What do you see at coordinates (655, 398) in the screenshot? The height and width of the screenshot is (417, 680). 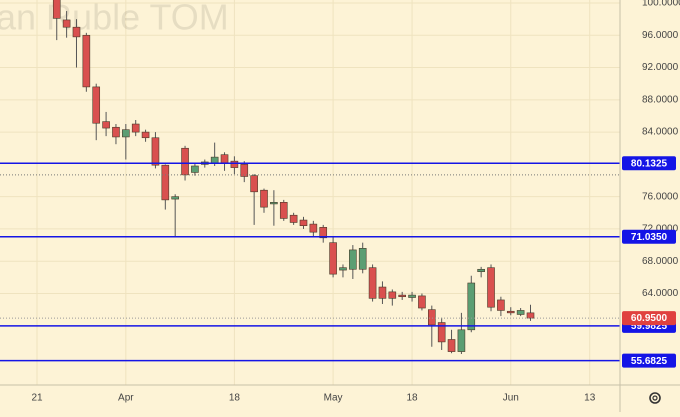 I see `settings-icon` at bounding box center [655, 398].